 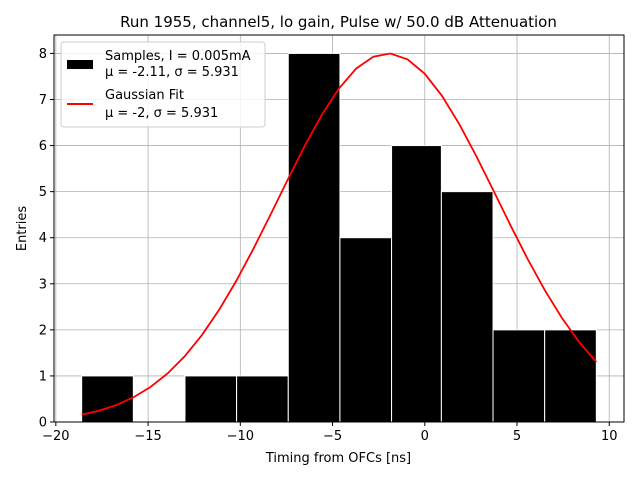 I want to click on legend-box, so click(x=163, y=84).